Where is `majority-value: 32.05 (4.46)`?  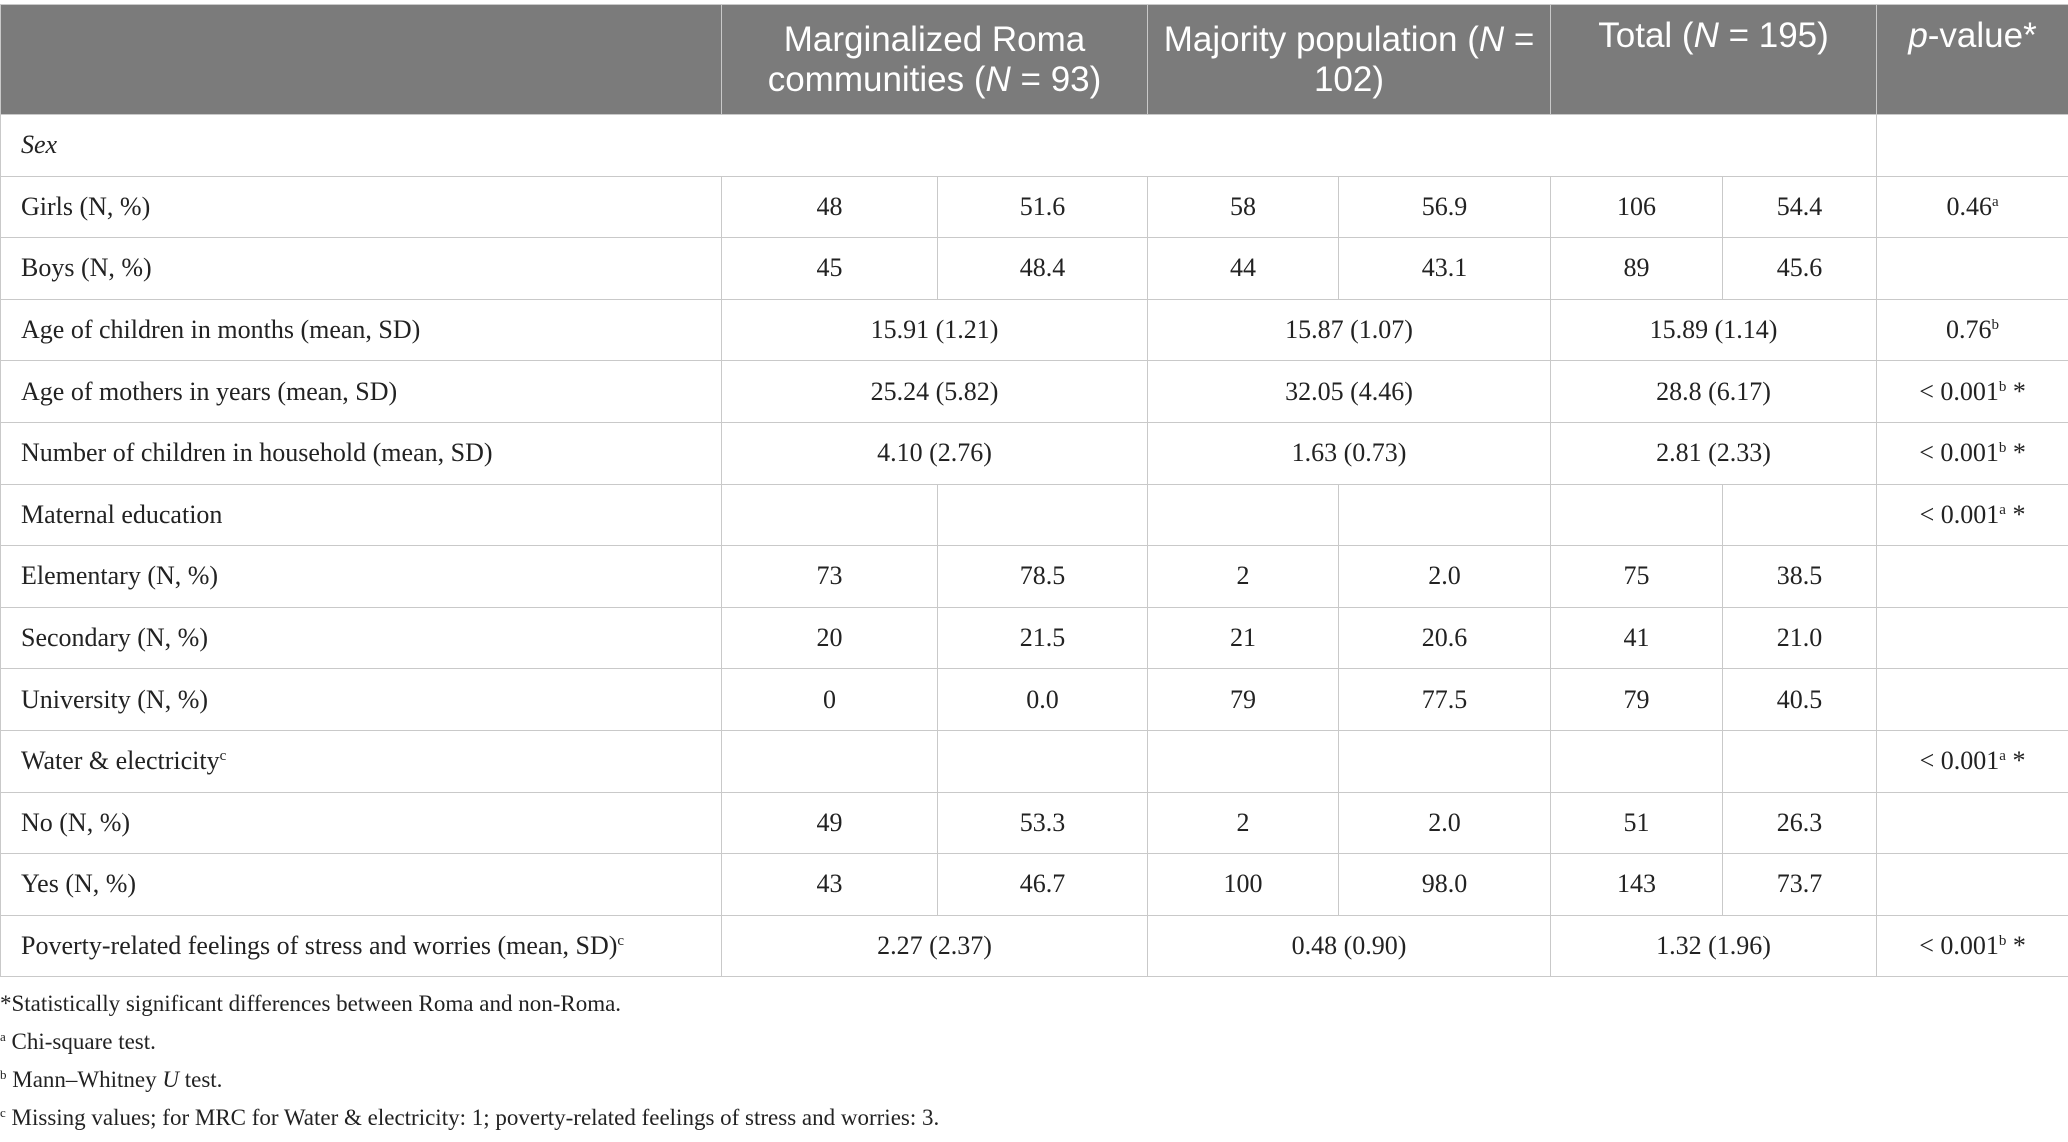
majority-value: 32.05 (4.46) is located at coordinates (1349, 391).